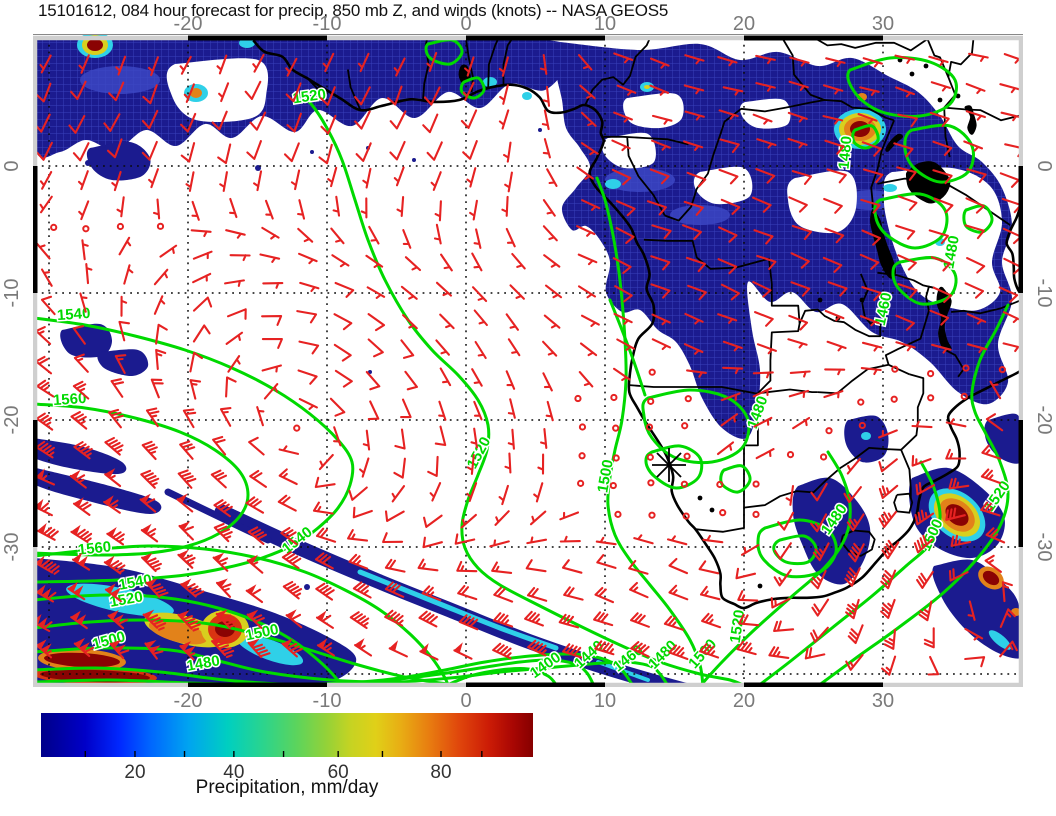 The width and height of the screenshot is (1056, 816). Describe the element at coordinates (846, 152) in the screenshot. I see `contour-label: 1480` at that location.